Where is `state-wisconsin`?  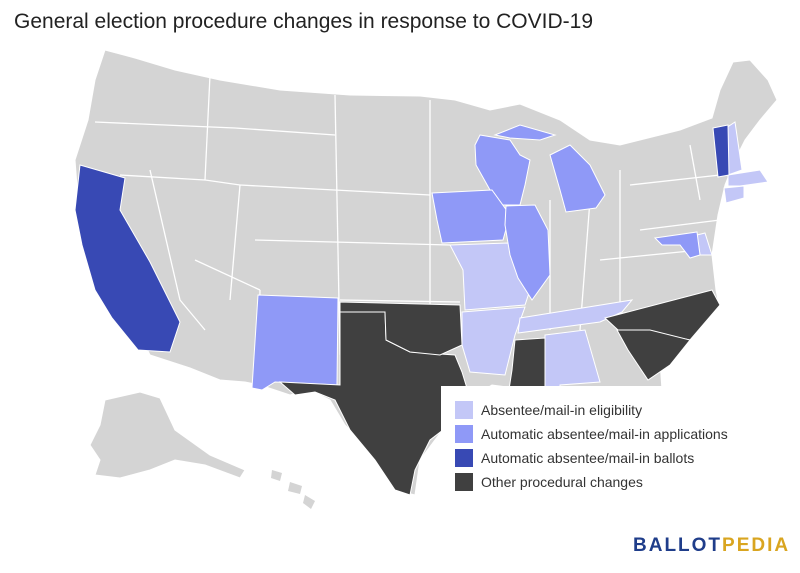 state-wisconsin is located at coordinates (502, 170).